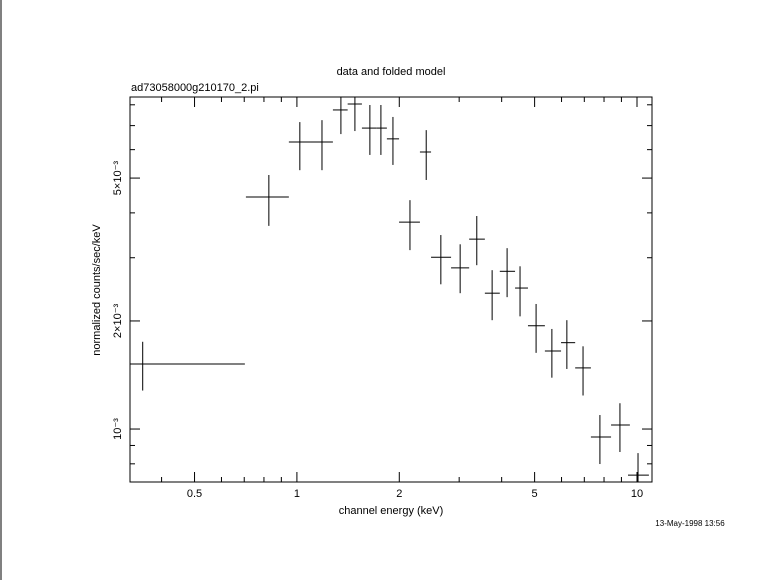  What do you see at coordinates (391, 72) in the screenshot?
I see `chart-title: data and folded model` at bounding box center [391, 72].